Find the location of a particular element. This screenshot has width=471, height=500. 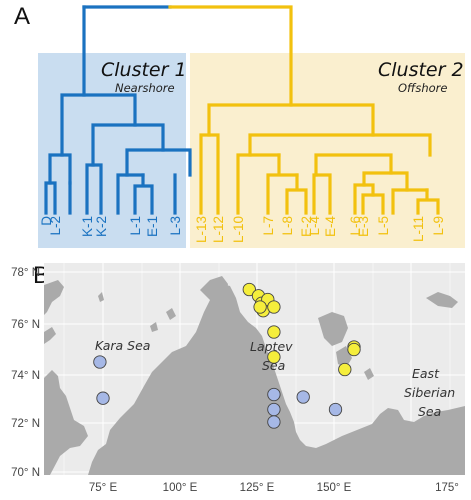

root-right-branch is located at coordinates (230, 56).